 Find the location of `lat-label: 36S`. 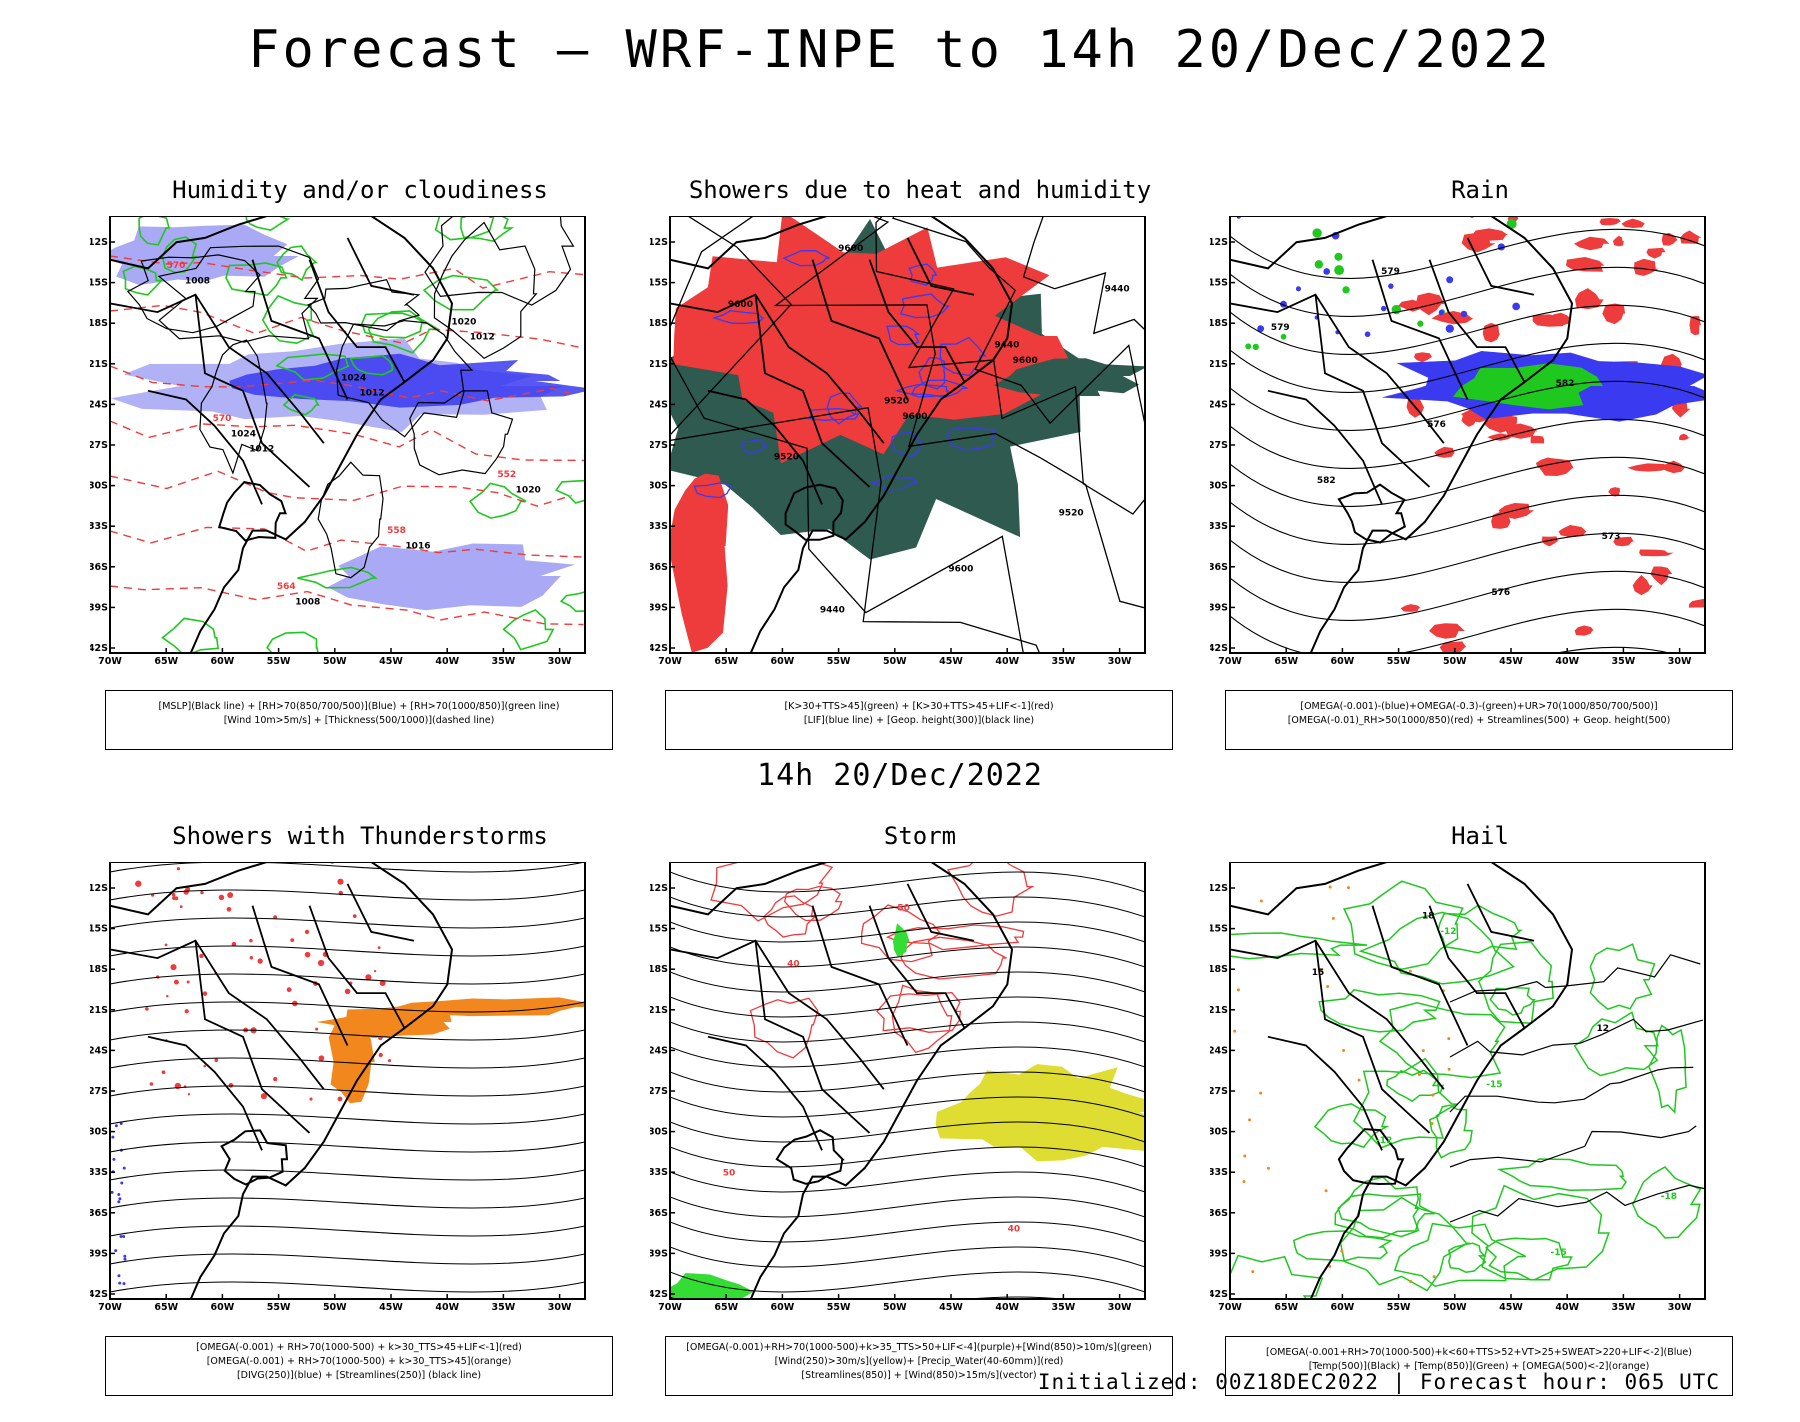

lat-label: 36S is located at coordinates (1219, 567).